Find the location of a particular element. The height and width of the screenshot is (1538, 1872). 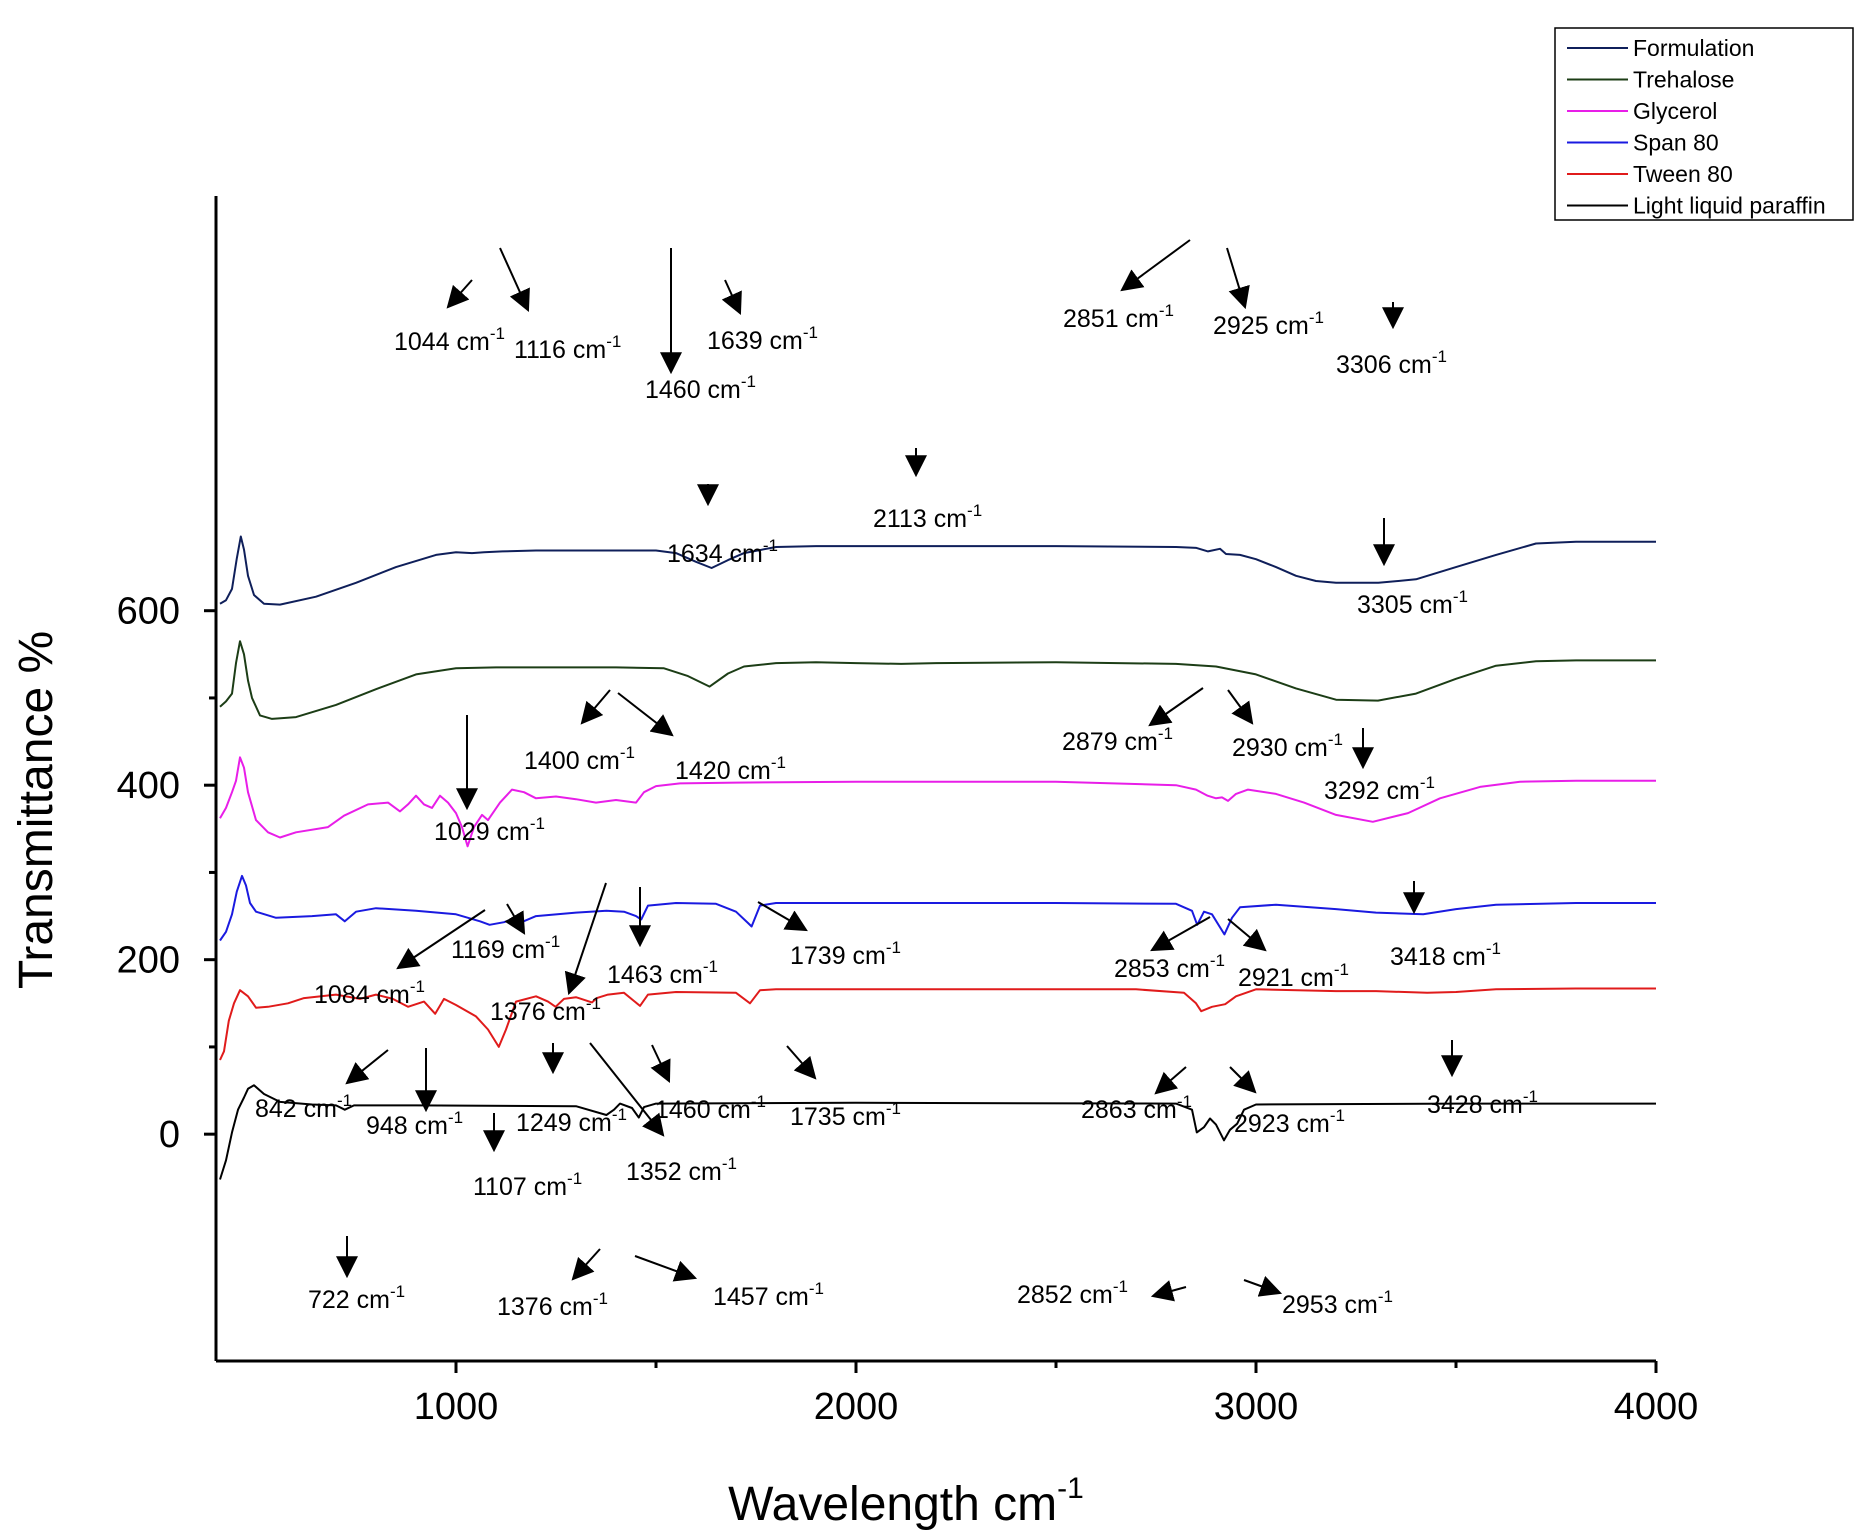

legend-item-label: Formulation is located at coordinates (1693, 48).